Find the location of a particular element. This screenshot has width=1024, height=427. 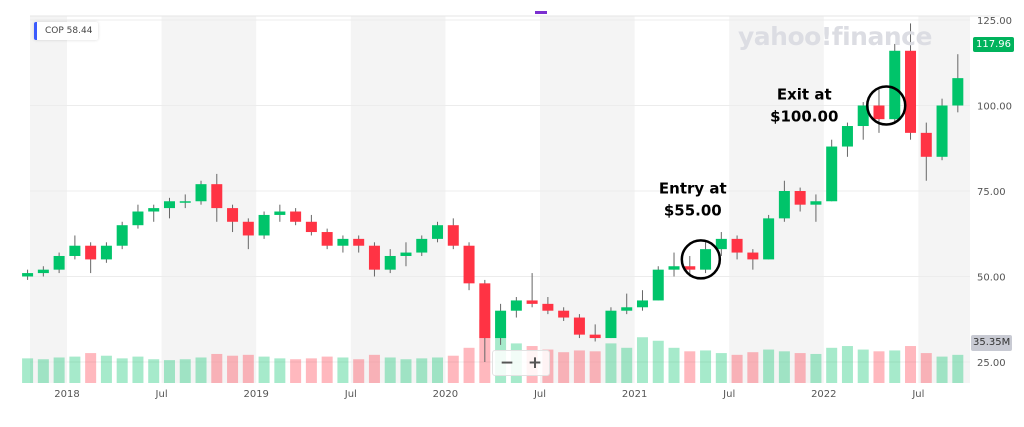

zoom-in-button: + is located at coordinates (535, 363).